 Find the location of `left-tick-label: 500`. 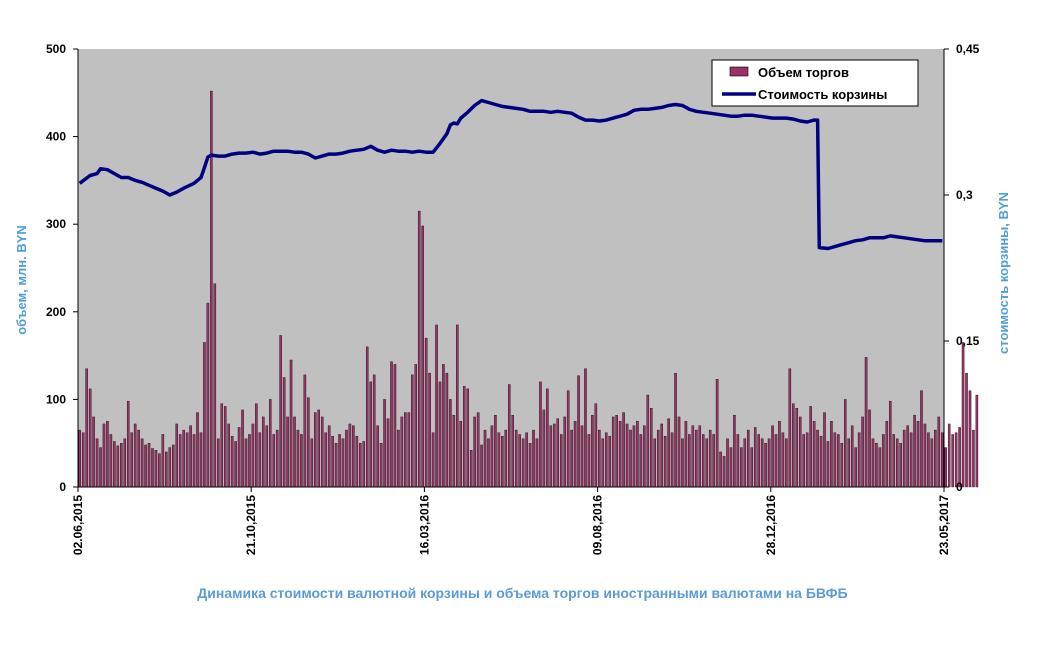

left-tick-label: 500 is located at coordinates (56, 49).